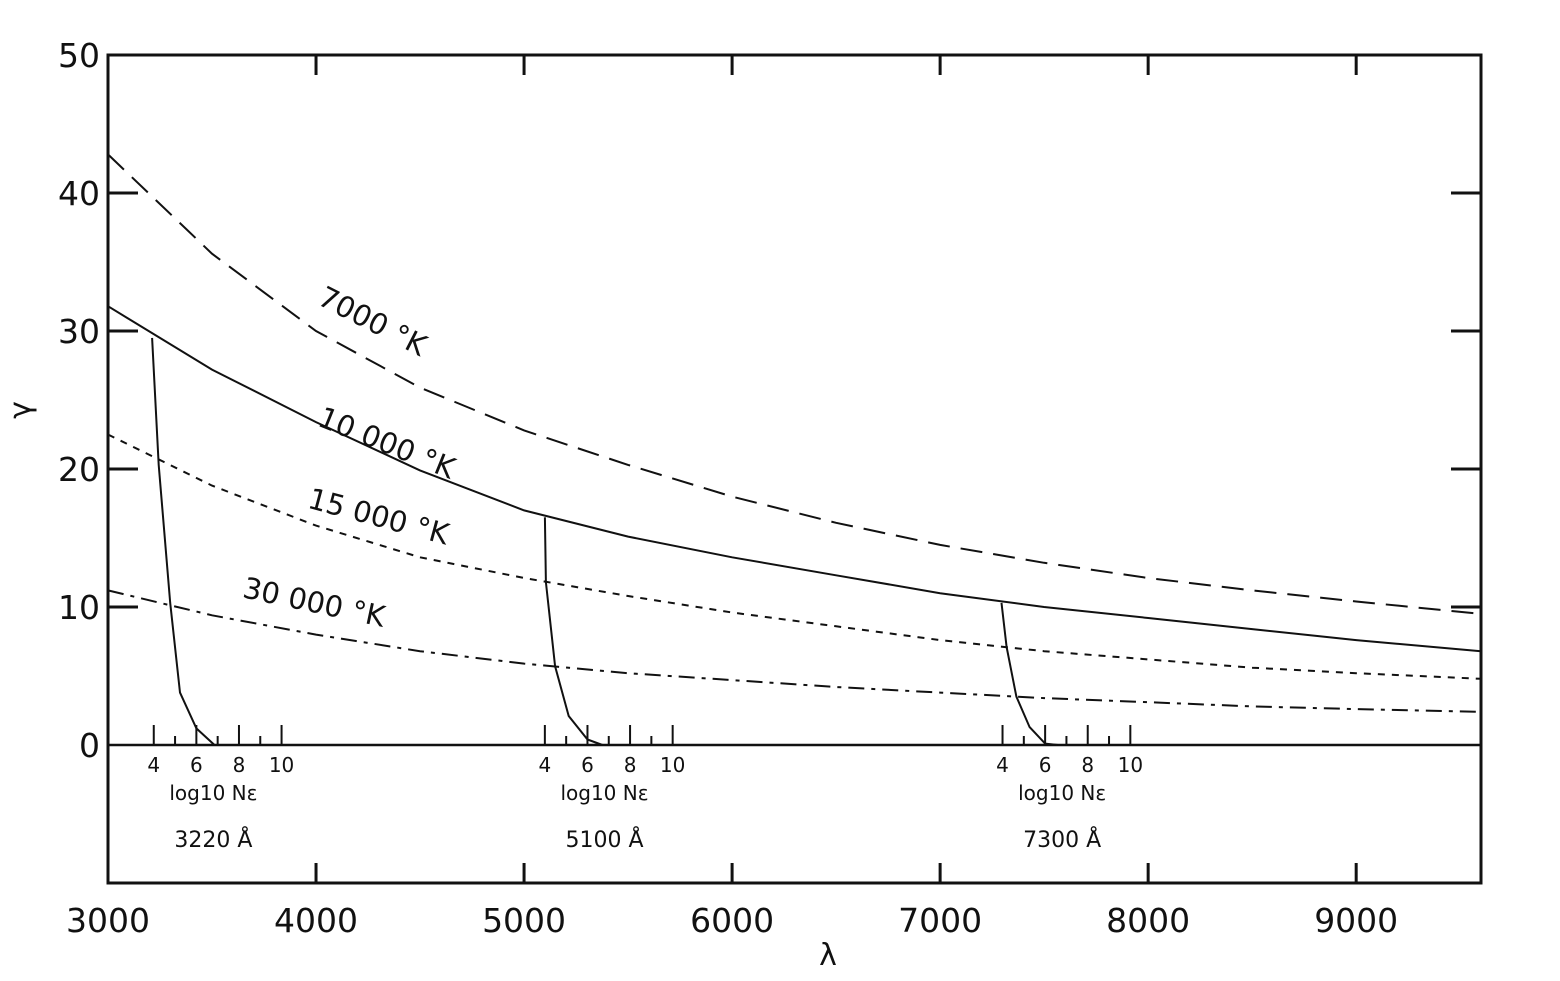 This screenshot has width=1560, height=981. I want to click on y-tick-label: 50, so click(79, 55).